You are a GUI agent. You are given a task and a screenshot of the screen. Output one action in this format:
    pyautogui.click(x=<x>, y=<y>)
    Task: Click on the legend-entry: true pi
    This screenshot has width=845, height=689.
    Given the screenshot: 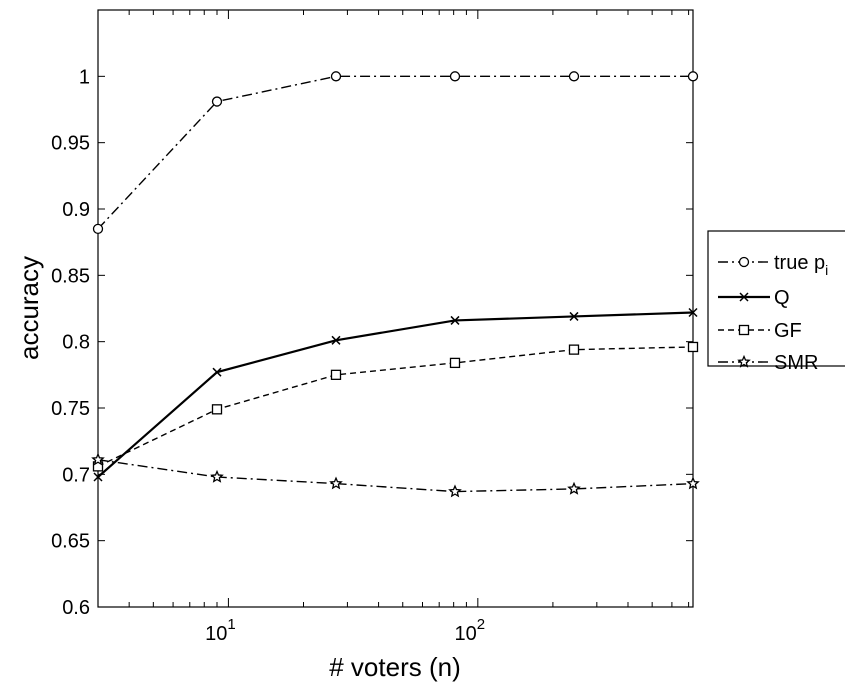 What is the action you would take?
    pyautogui.click(x=773, y=265)
    